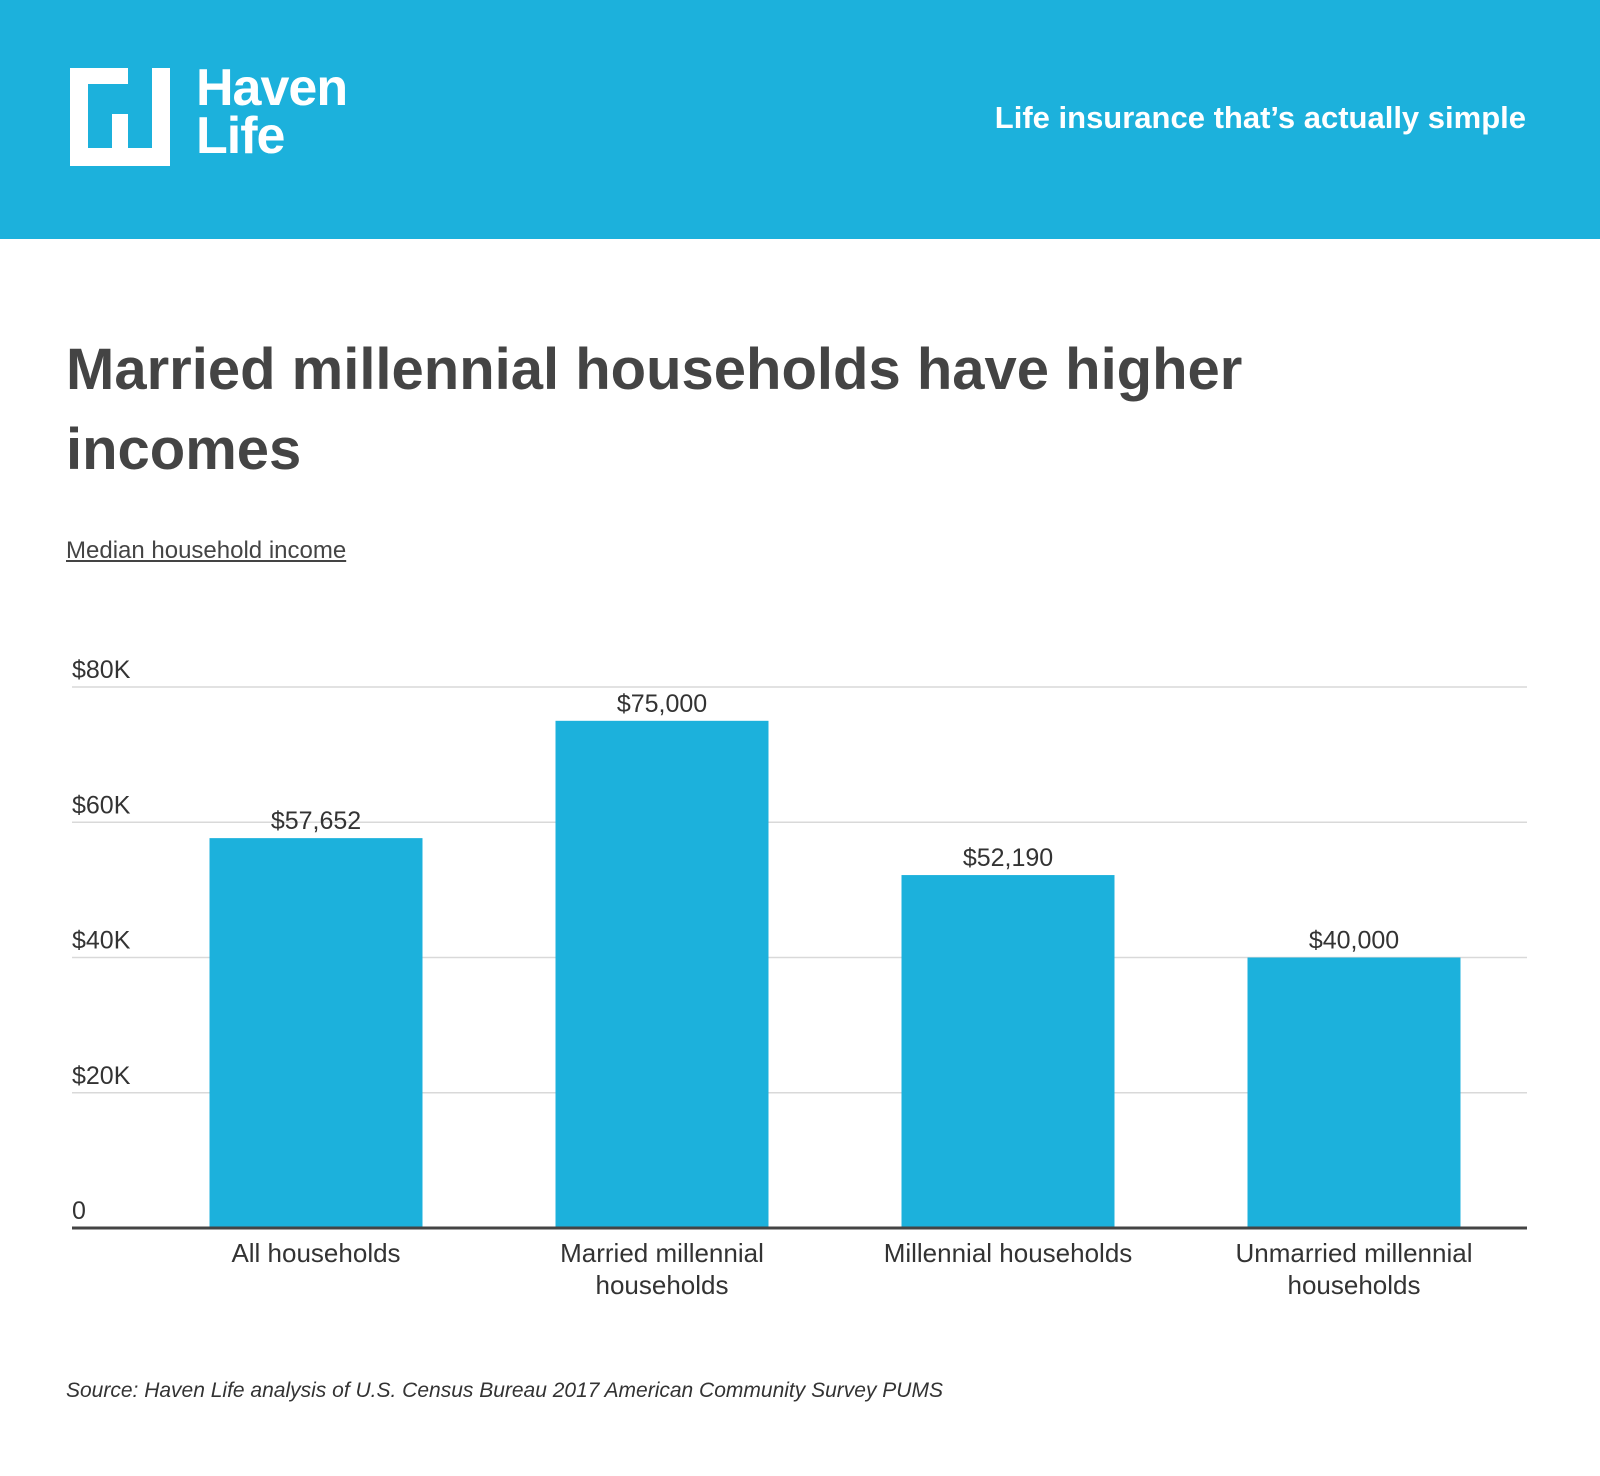 The width and height of the screenshot is (1600, 1476). I want to click on tagline: Life insurance that’s actually simple, so click(1260, 117).